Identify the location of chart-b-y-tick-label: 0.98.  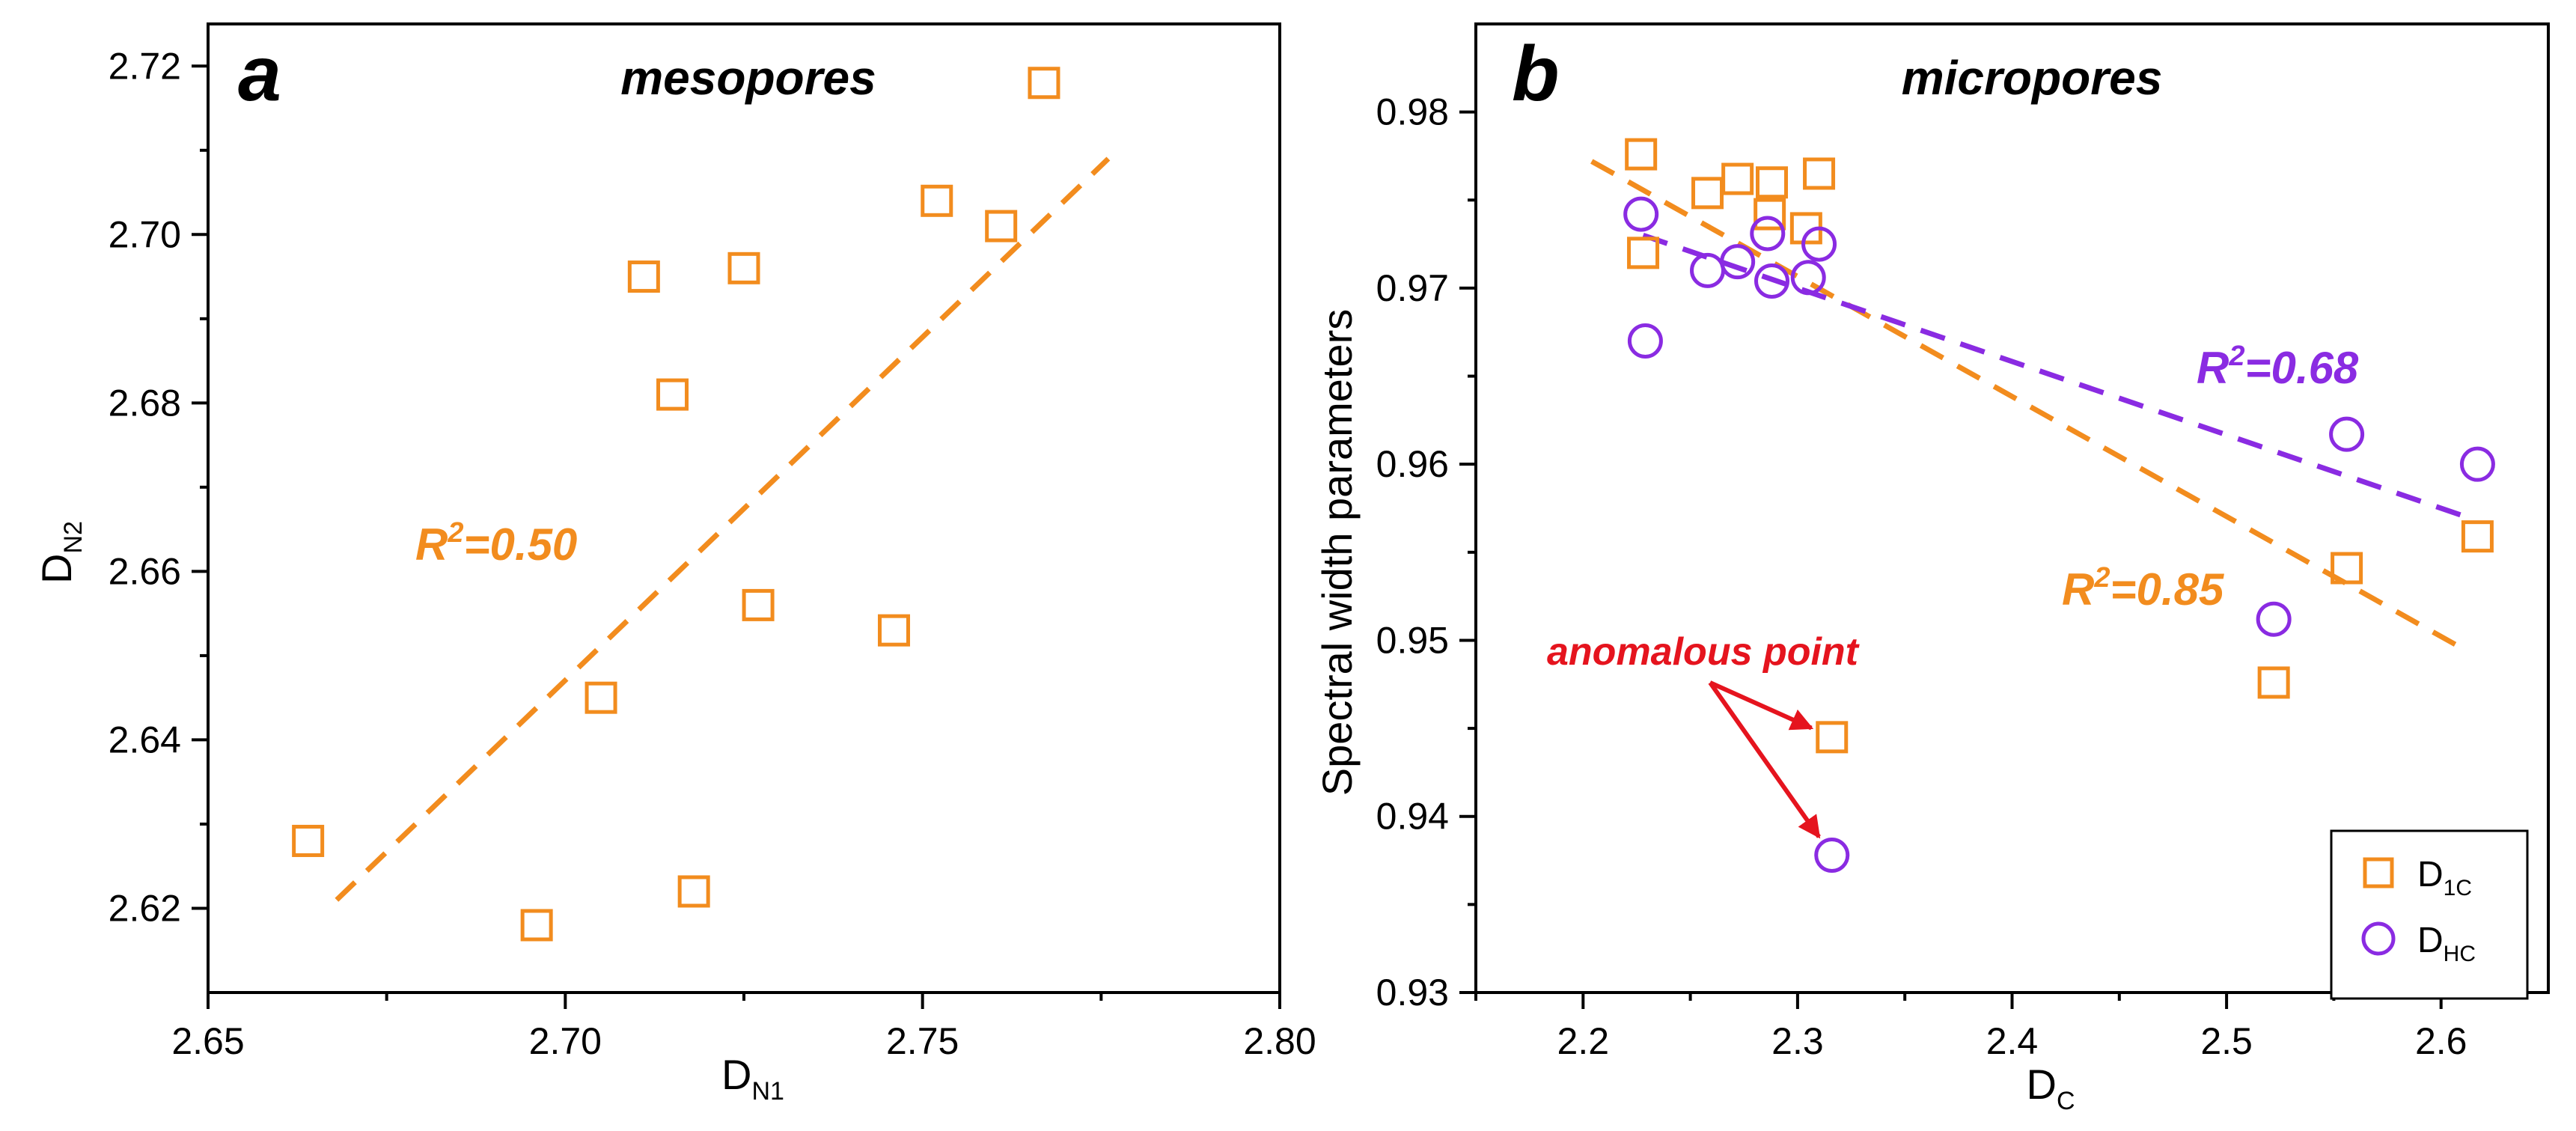
(1412, 112).